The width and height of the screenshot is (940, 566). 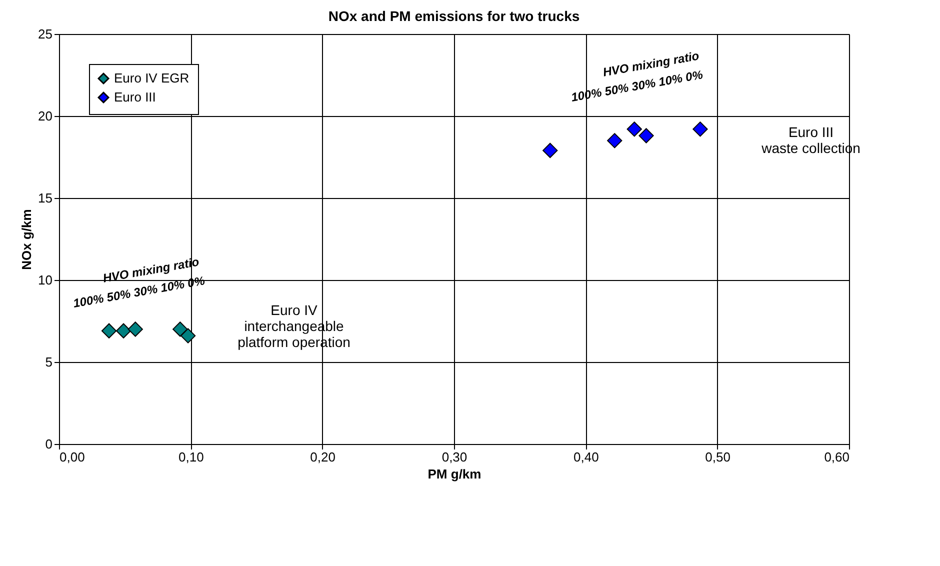 What do you see at coordinates (191, 457) in the screenshot?
I see `x-tick-label: 0,10` at bounding box center [191, 457].